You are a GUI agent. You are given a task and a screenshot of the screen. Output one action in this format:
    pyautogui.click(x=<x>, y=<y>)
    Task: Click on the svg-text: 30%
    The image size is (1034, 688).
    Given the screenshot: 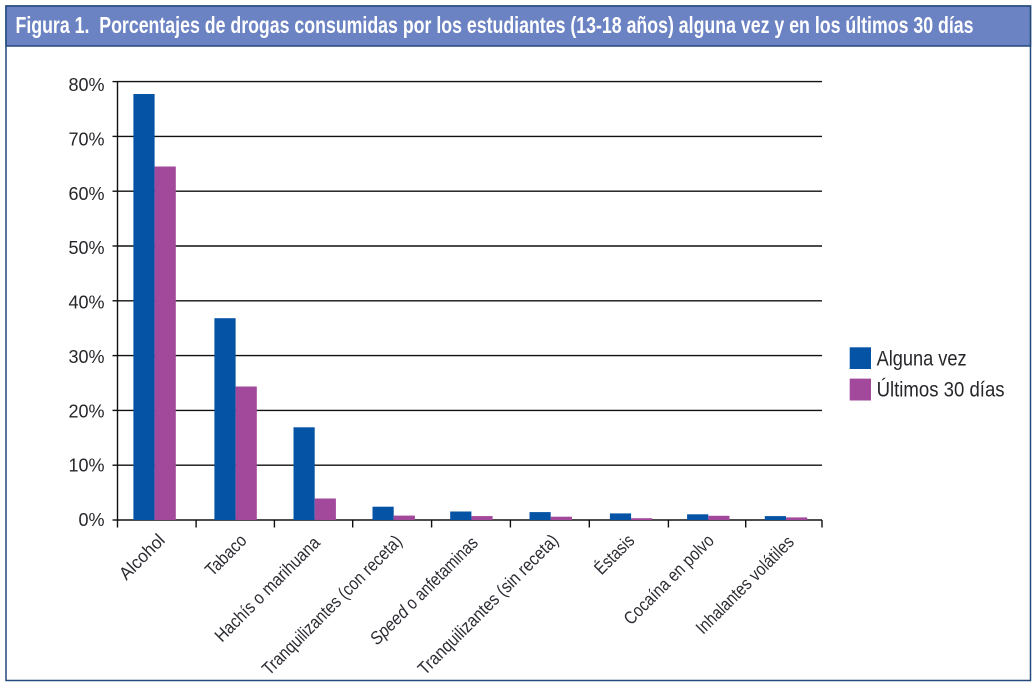 What is the action you would take?
    pyautogui.click(x=86, y=357)
    